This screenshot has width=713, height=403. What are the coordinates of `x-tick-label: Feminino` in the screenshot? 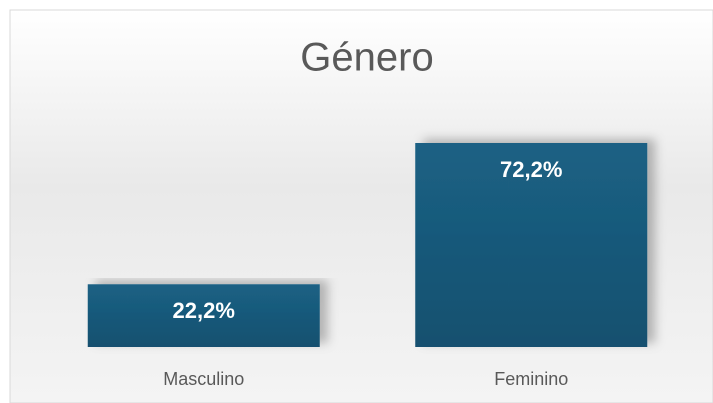 It's located at (531, 379).